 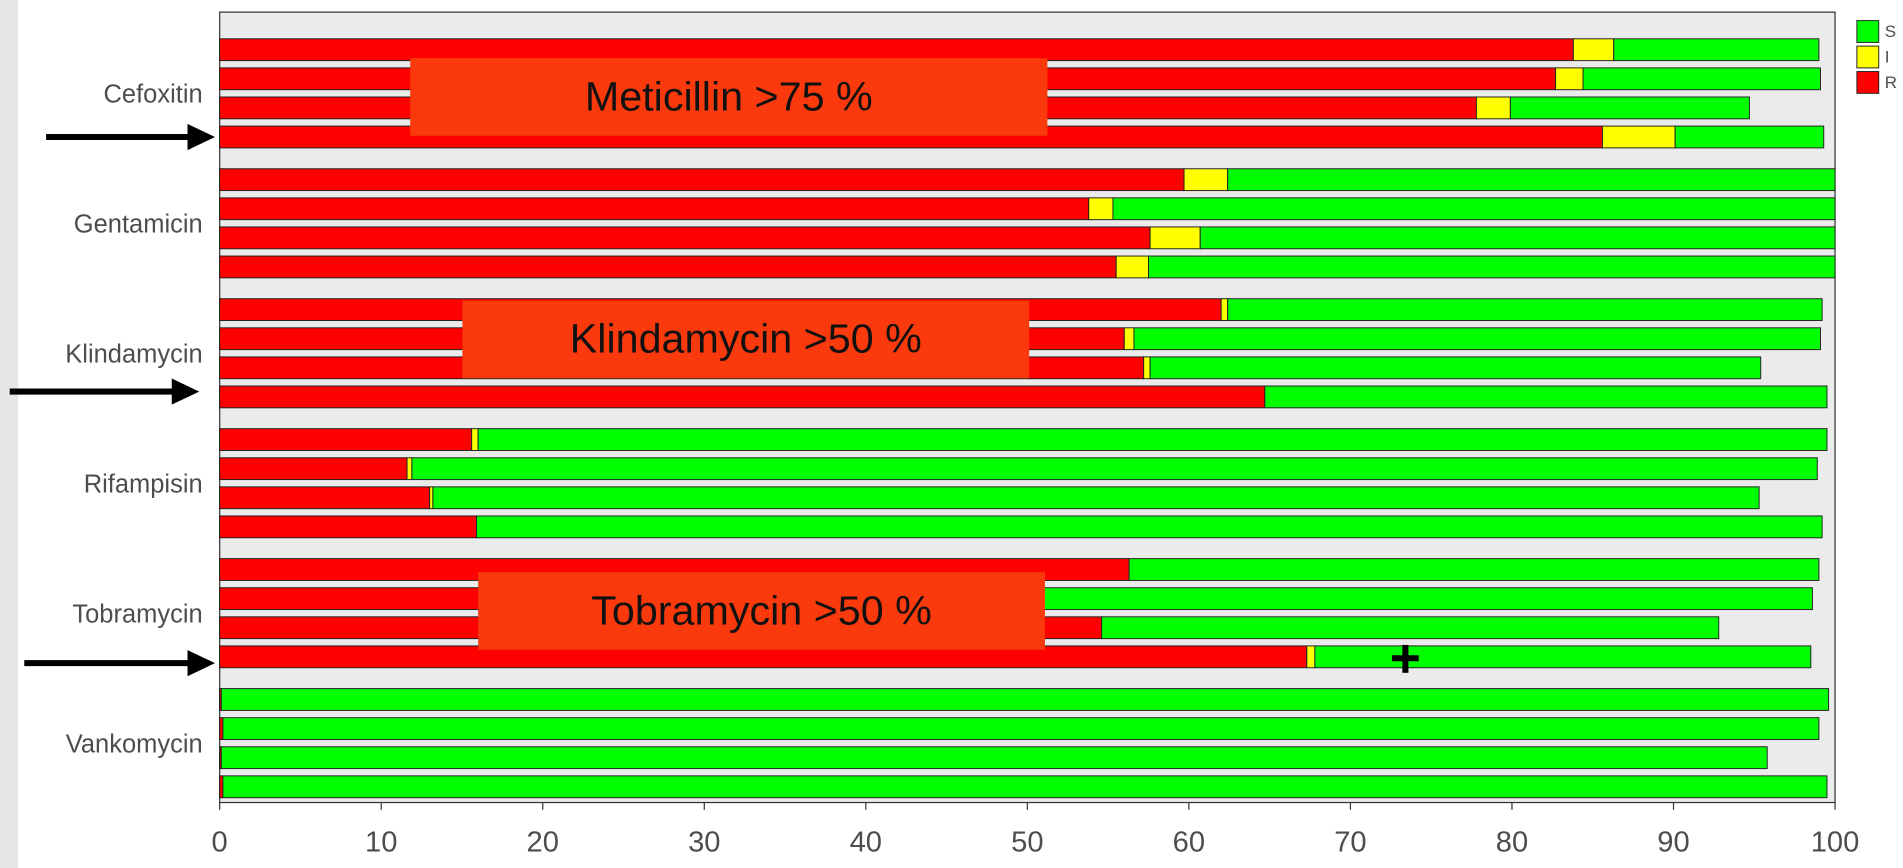 I want to click on annotation: Klindamycin >50 %, so click(x=746, y=339).